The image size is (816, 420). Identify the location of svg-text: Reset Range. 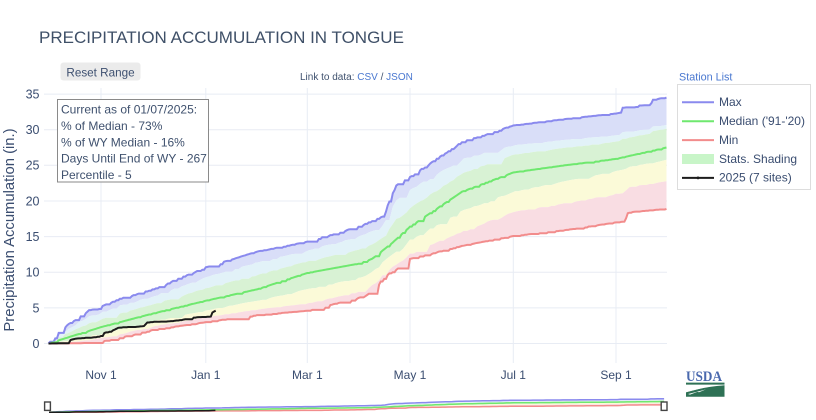
(100, 73).